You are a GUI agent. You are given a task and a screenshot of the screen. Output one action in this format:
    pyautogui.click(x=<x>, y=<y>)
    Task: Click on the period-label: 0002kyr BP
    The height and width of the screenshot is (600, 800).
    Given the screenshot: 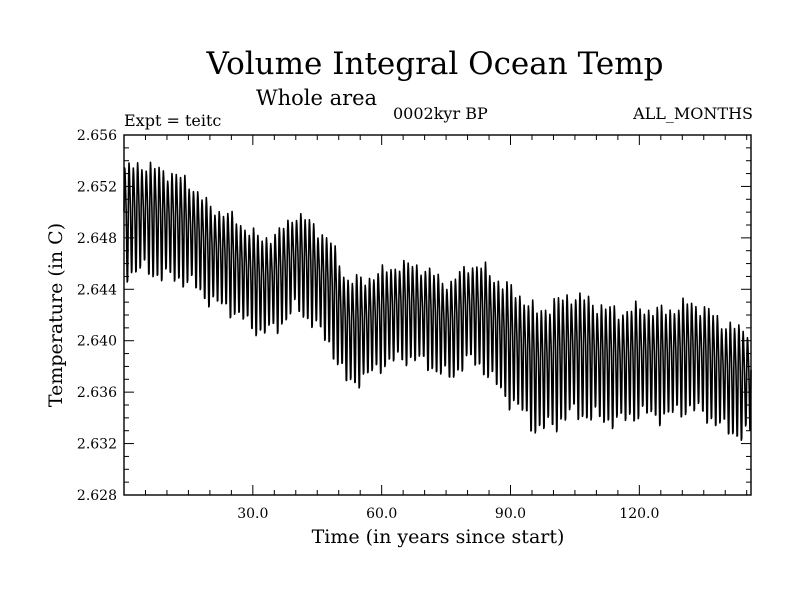 What is the action you would take?
    pyautogui.click(x=440, y=113)
    